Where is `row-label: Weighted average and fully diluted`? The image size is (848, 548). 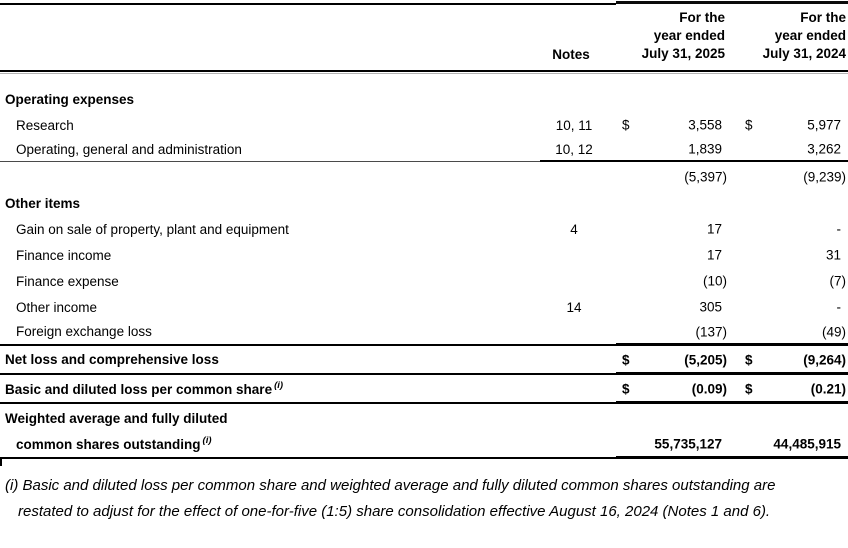 row-label: Weighted average and fully diluted is located at coordinates (116, 418).